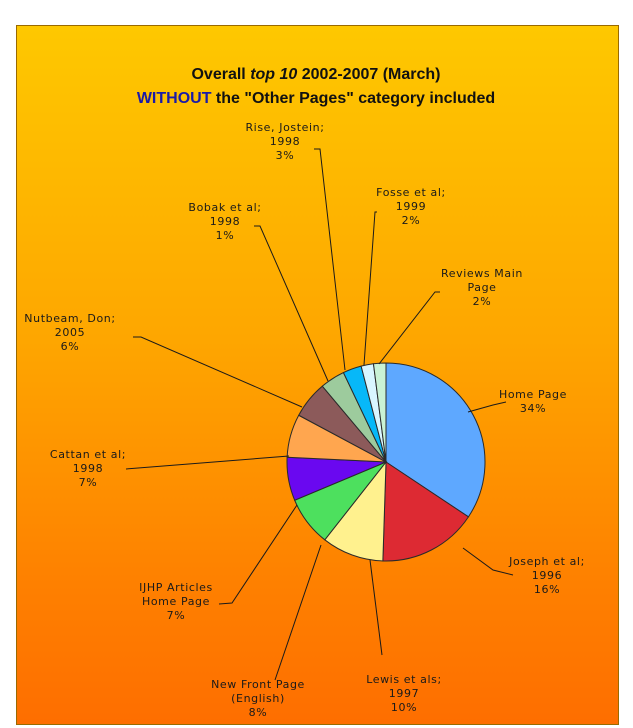  Describe the element at coordinates (533, 408) in the screenshot. I see `slice-label-line: 34%` at that location.